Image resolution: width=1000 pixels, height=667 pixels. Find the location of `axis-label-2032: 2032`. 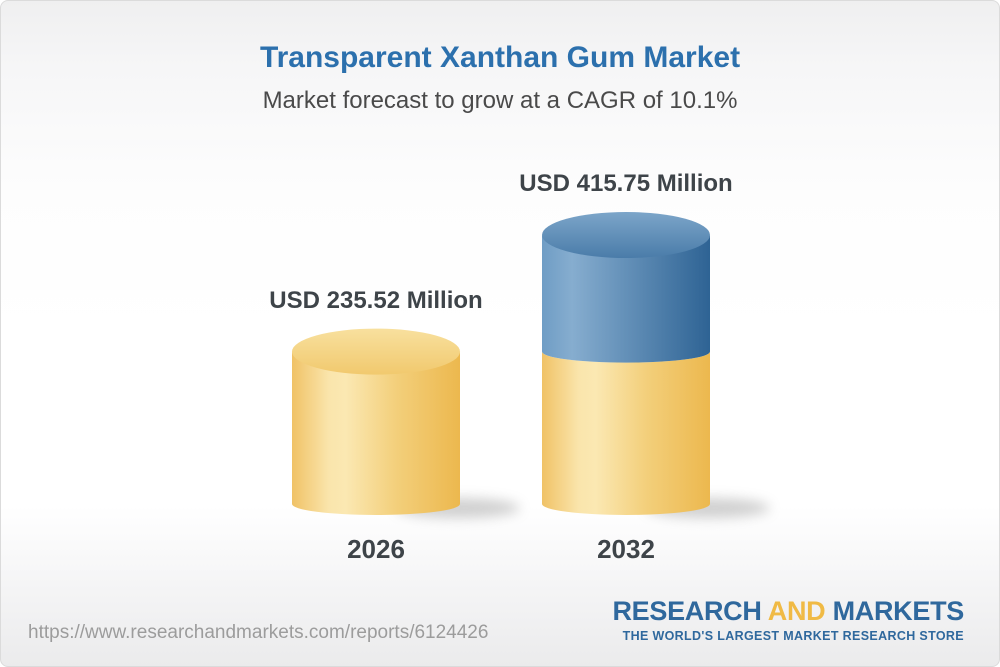

axis-label-2032: 2032 is located at coordinates (626, 549).